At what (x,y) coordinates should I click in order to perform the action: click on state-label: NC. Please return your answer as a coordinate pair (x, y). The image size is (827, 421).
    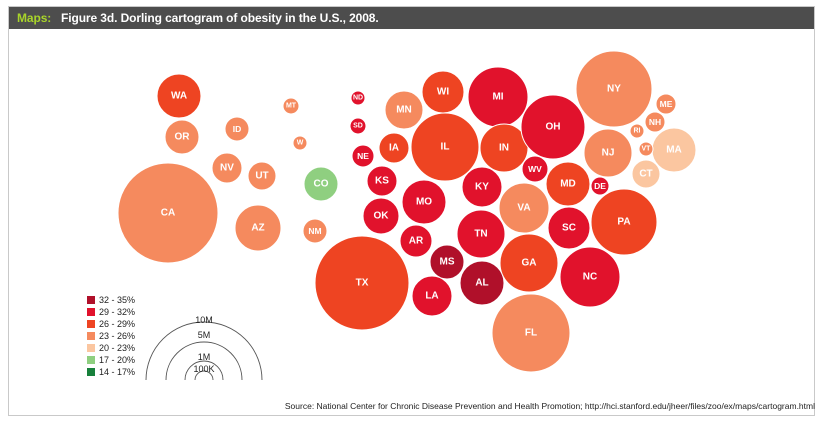
    Looking at the image, I should click on (590, 277).